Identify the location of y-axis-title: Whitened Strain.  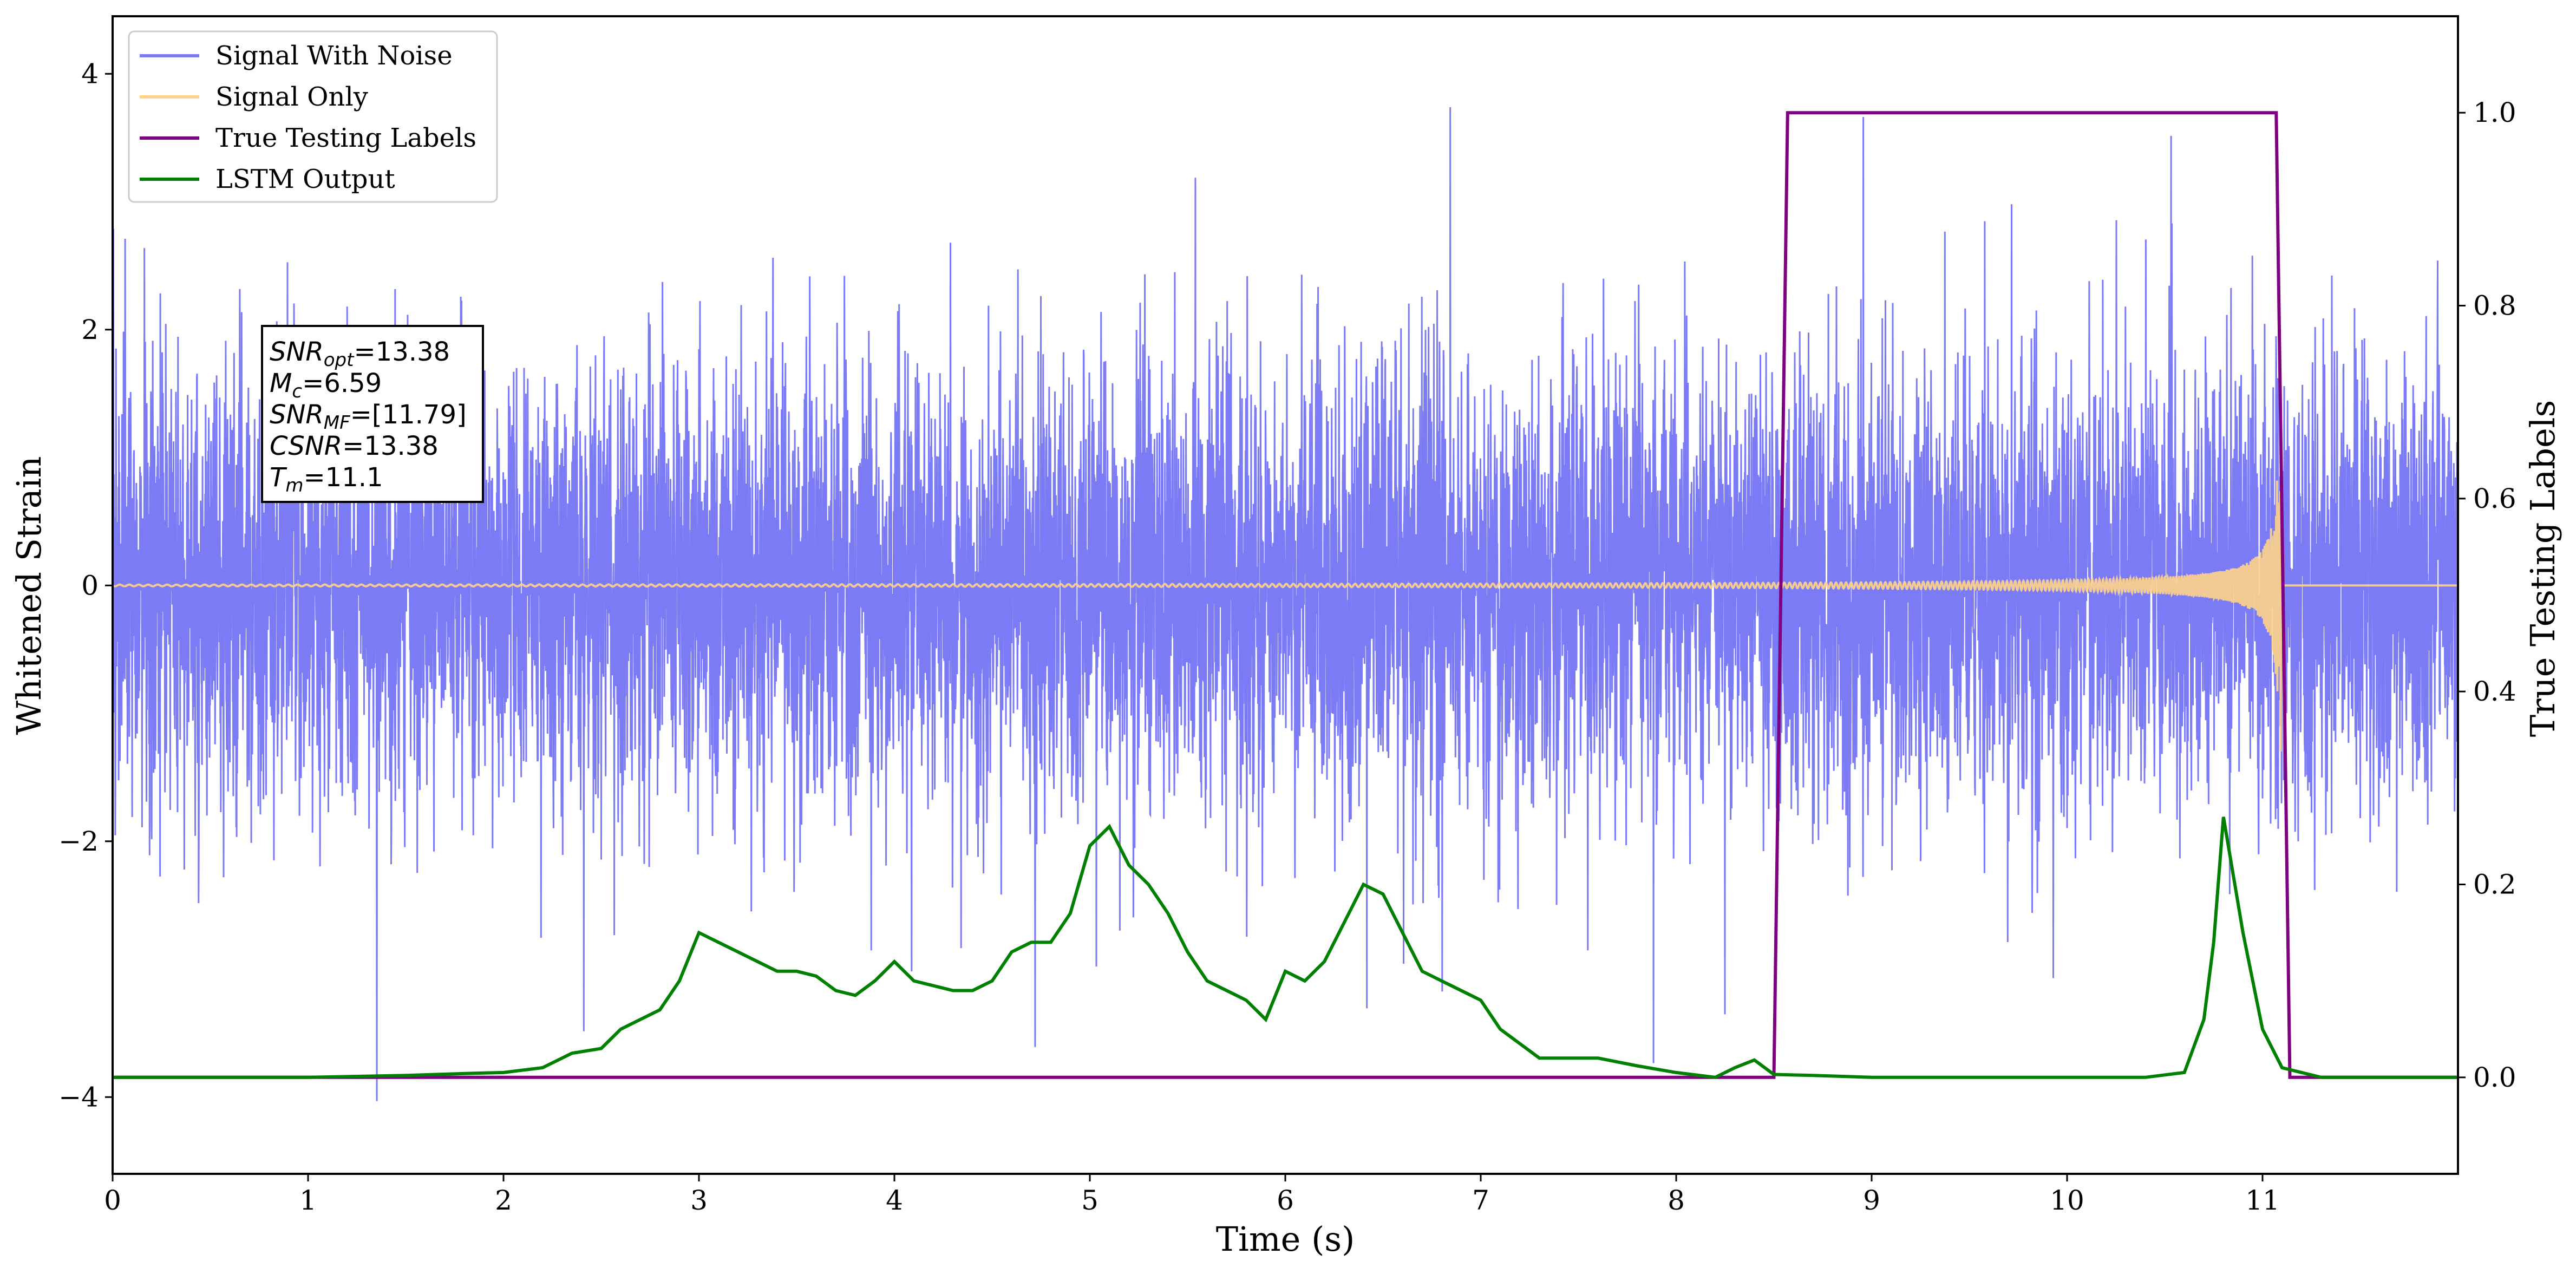
(29, 595).